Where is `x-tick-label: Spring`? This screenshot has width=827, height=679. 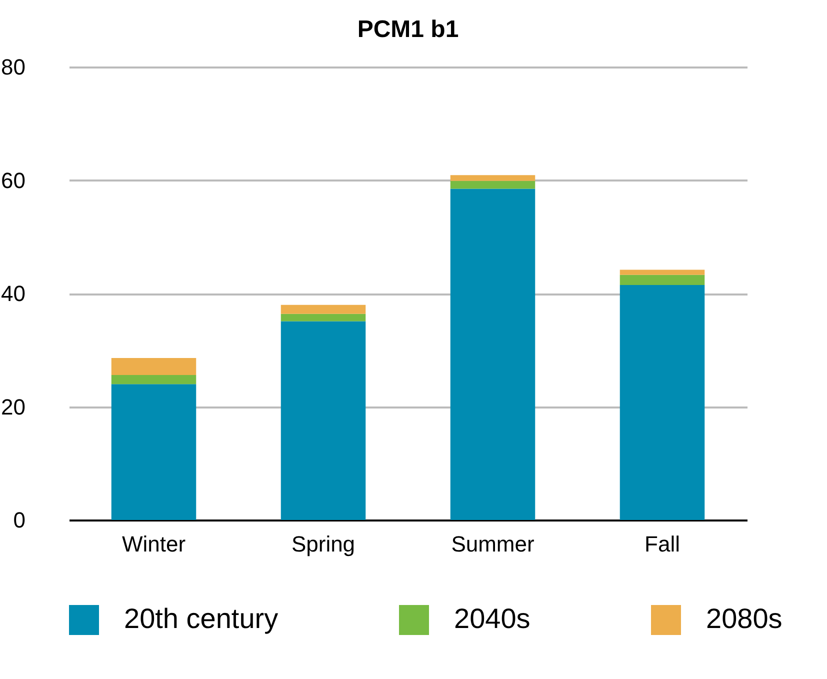 x-tick-label: Spring is located at coordinates (323, 544).